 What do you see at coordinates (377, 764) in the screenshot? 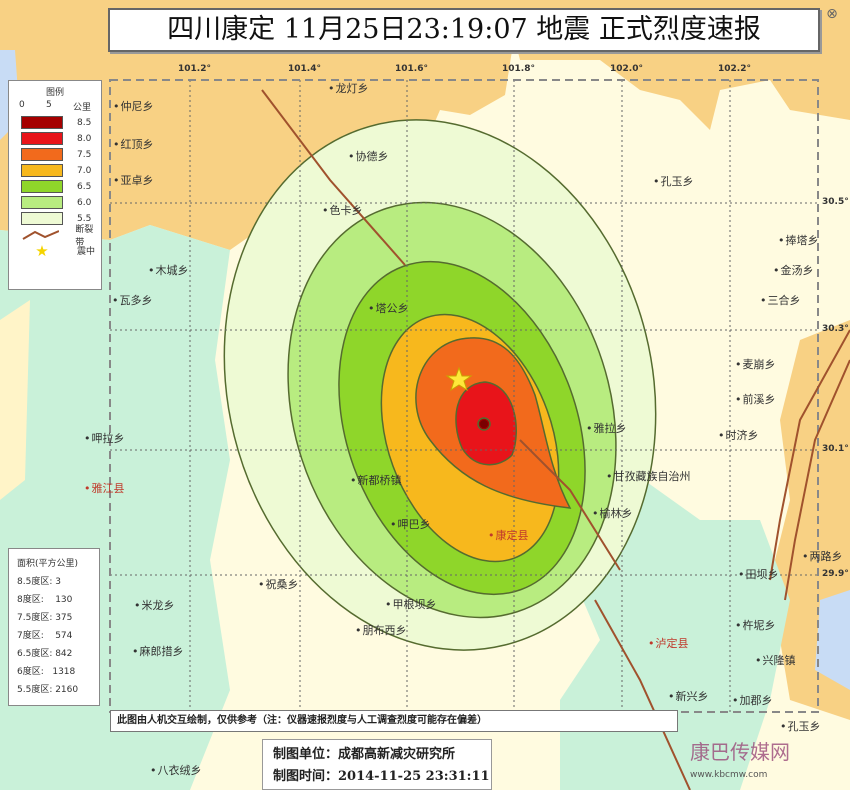
I see `credit-box: 制图单位：成都高新减灾研究所 制图时间：2014-11-25 23:31:11` at bounding box center [377, 764].